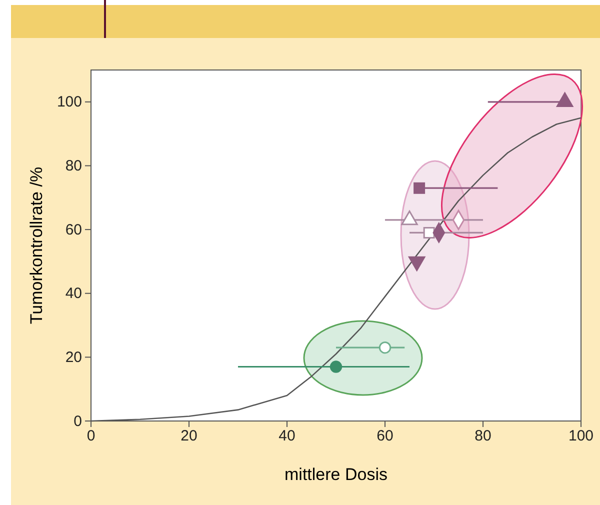  I want to click on x-tick-label: 0, so click(91, 436).